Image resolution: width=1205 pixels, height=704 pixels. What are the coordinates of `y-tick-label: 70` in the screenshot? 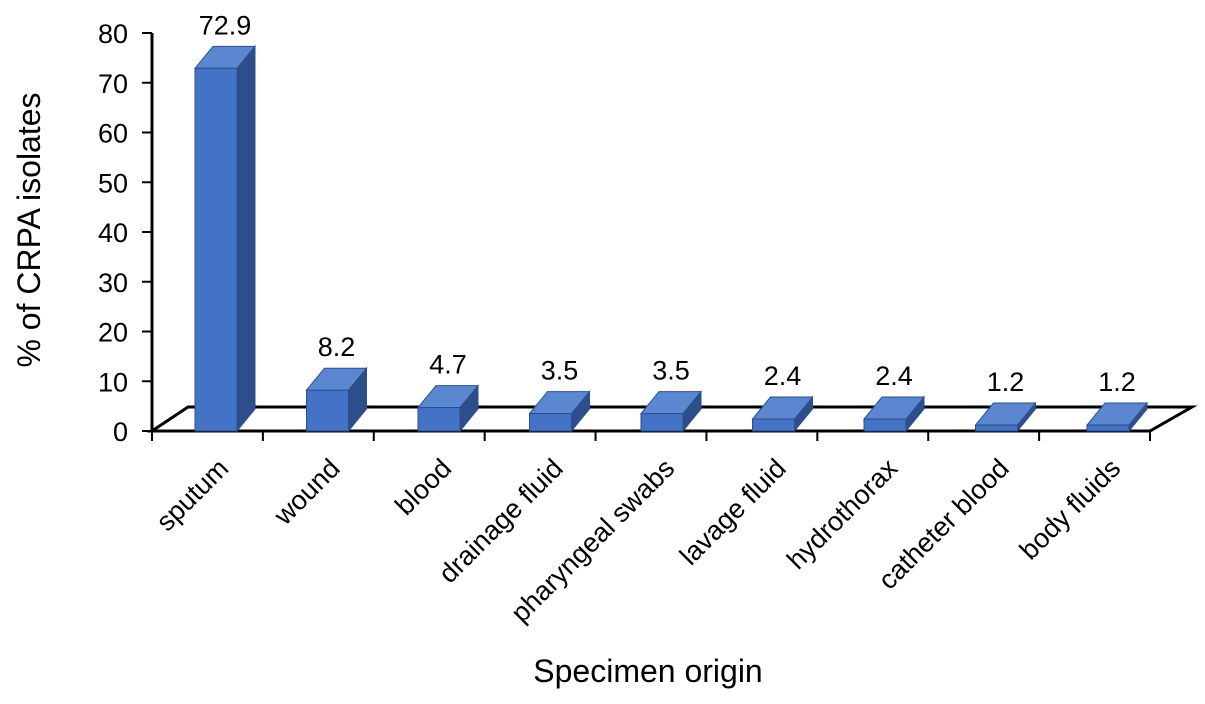 It's located at (113, 84).